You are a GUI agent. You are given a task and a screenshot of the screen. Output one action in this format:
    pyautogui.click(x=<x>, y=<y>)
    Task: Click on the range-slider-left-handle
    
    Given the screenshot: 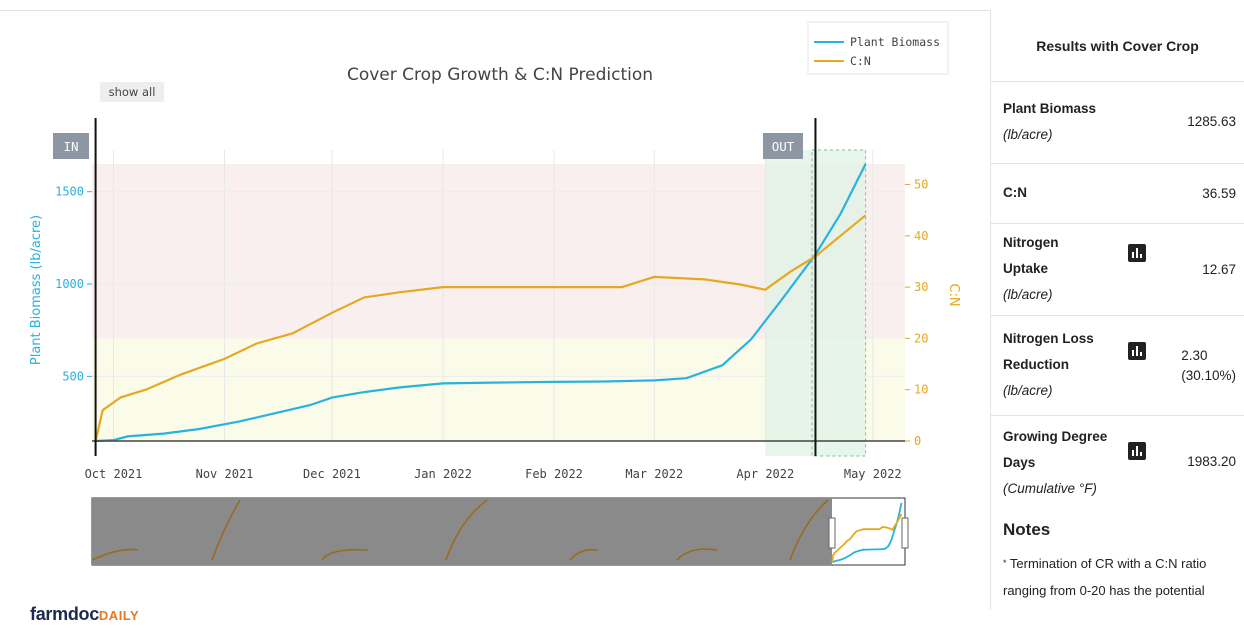 What is the action you would take?
    pyautogui.click(x=832, y=533)
    